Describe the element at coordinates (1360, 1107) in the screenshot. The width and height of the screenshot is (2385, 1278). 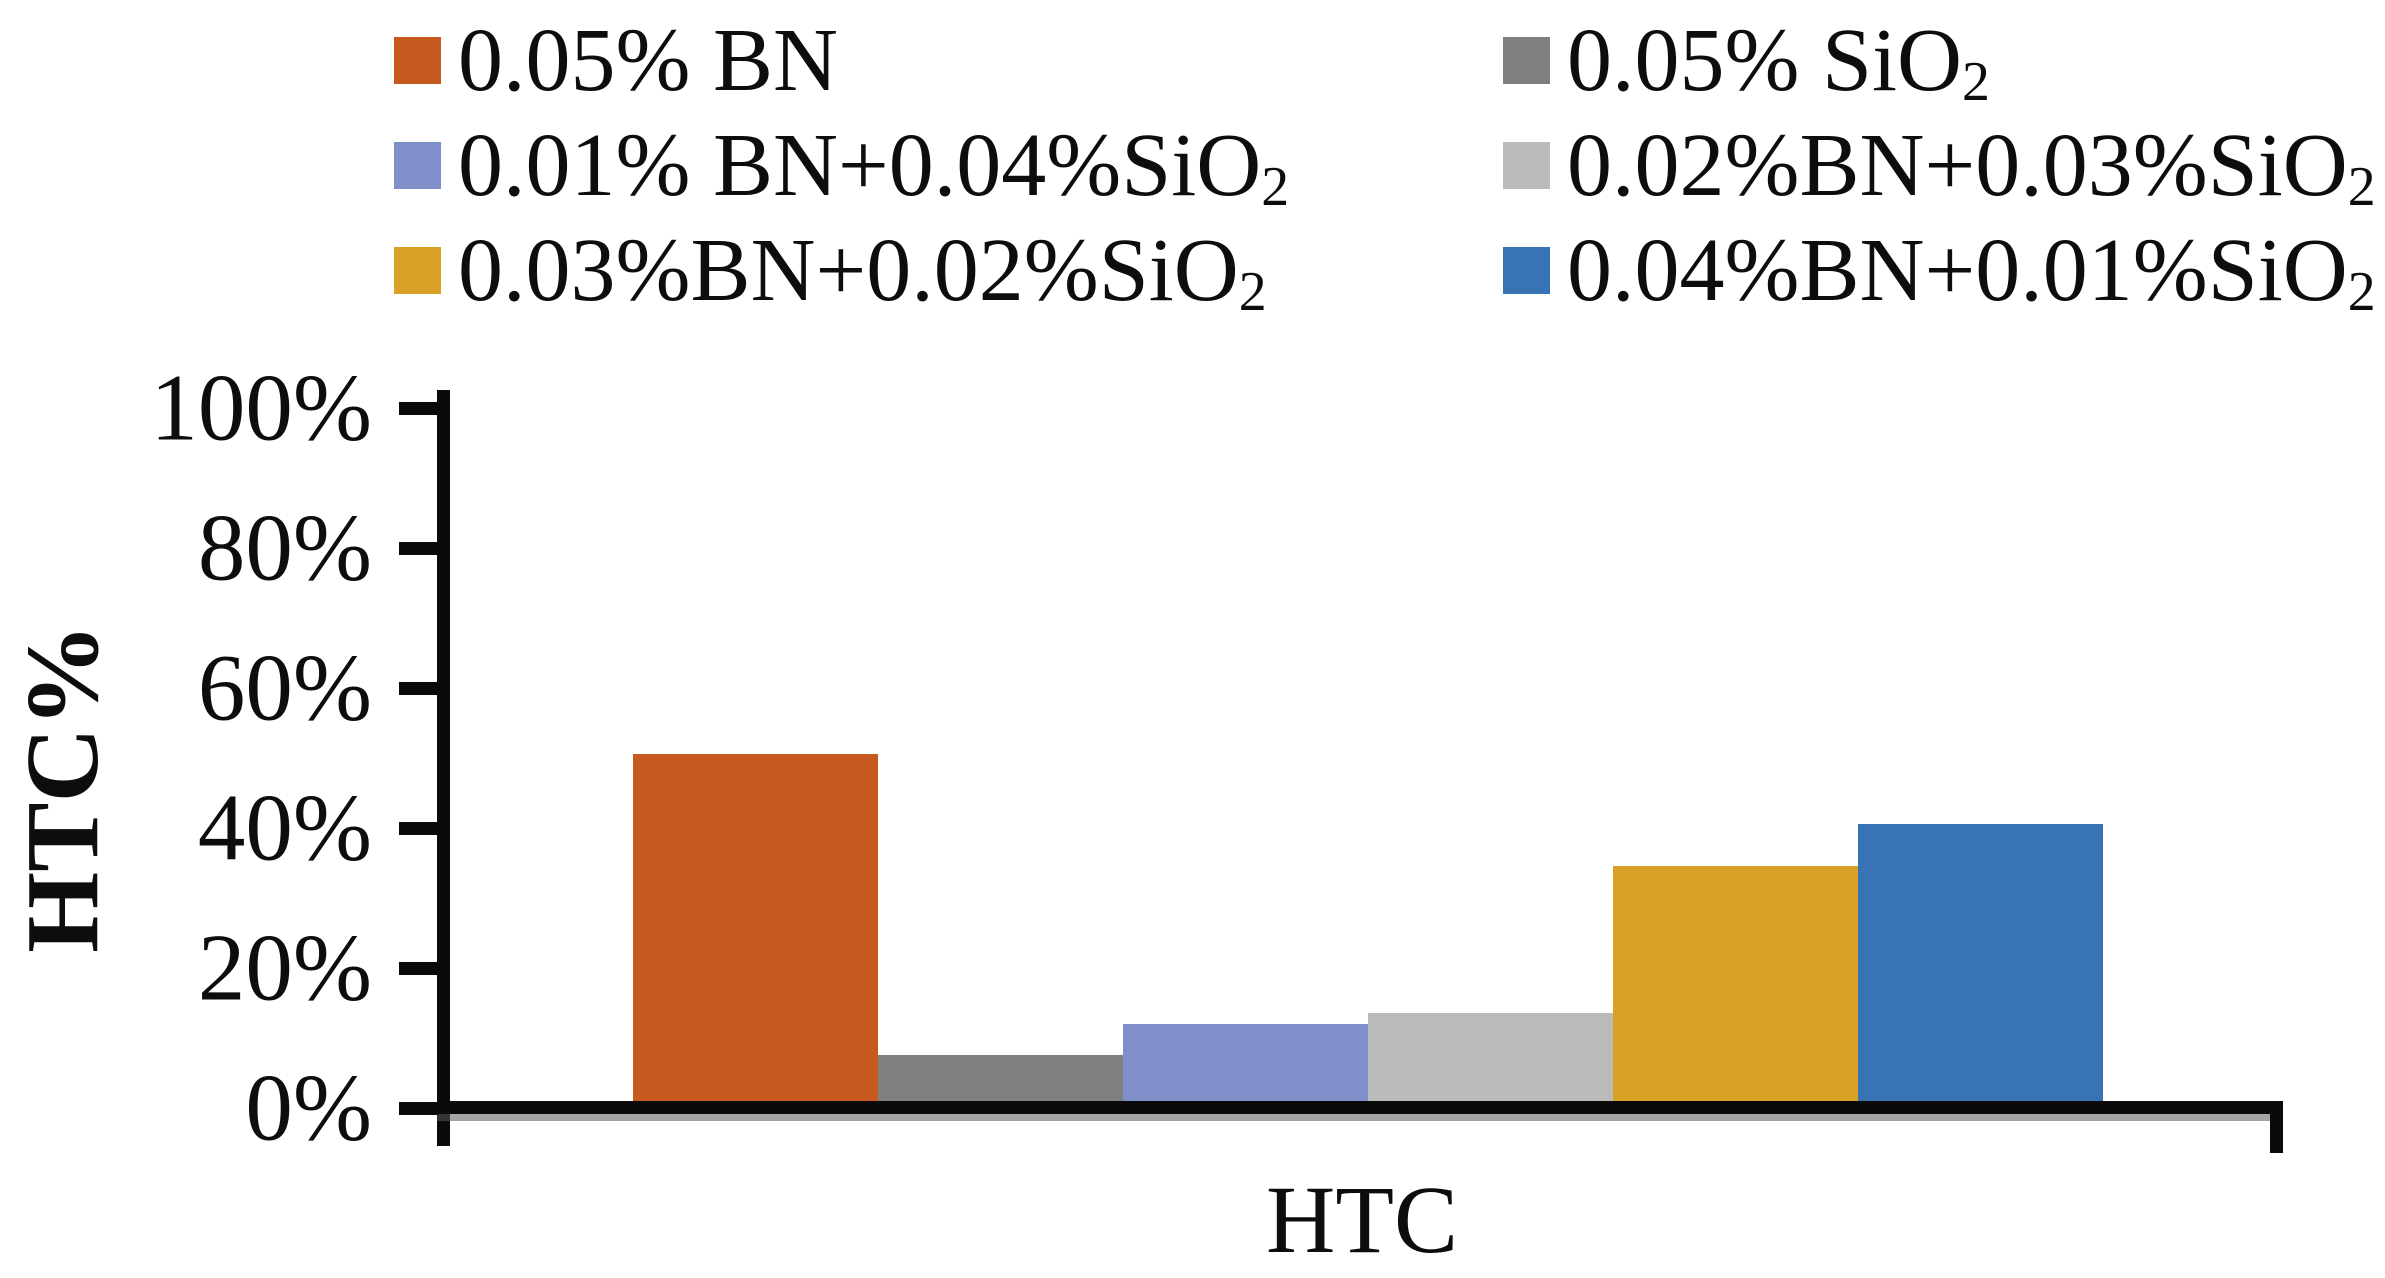
I see `x-axis` at that location.